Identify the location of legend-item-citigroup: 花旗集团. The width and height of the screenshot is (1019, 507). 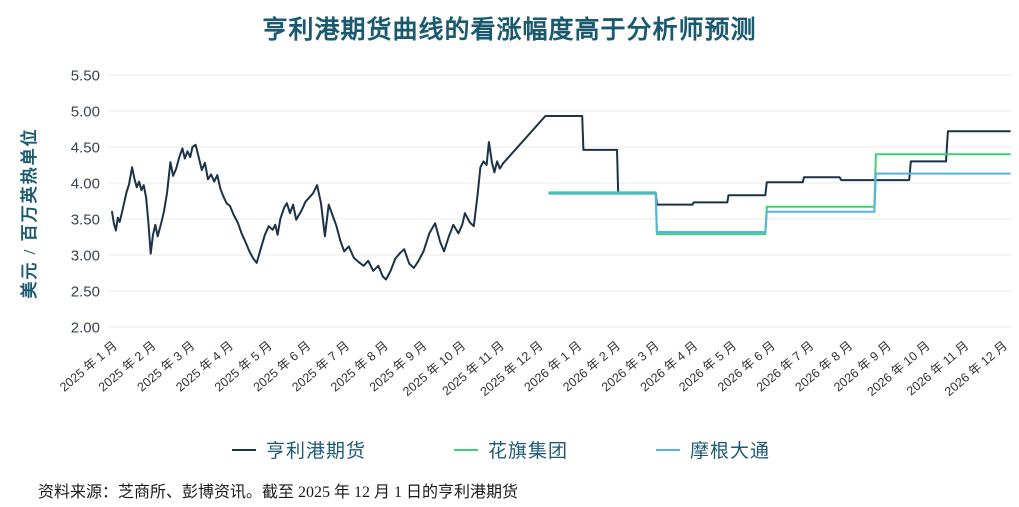
(511, 449).